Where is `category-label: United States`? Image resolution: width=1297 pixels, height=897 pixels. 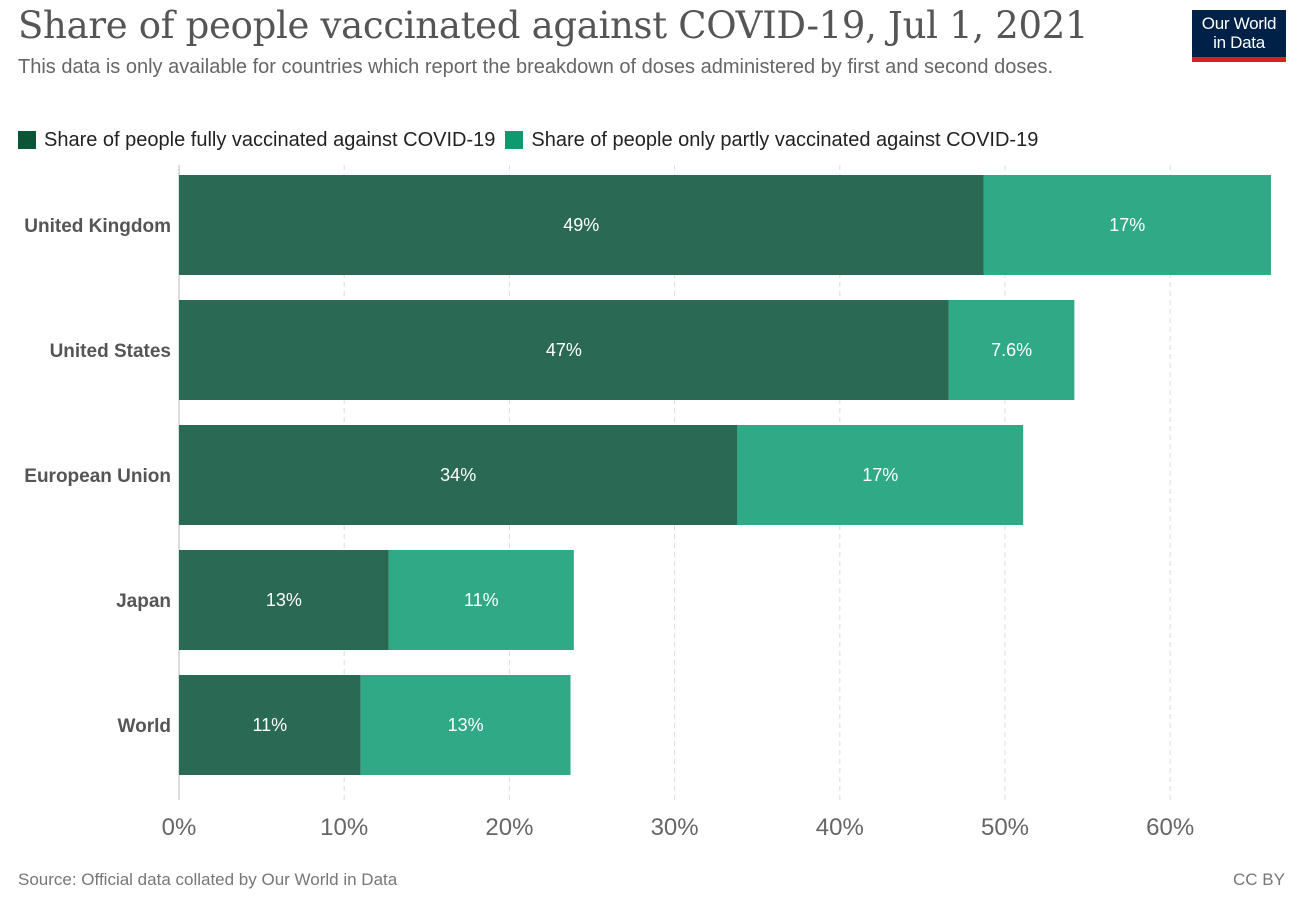 category-label: United States is located at coordinates (110, 351).